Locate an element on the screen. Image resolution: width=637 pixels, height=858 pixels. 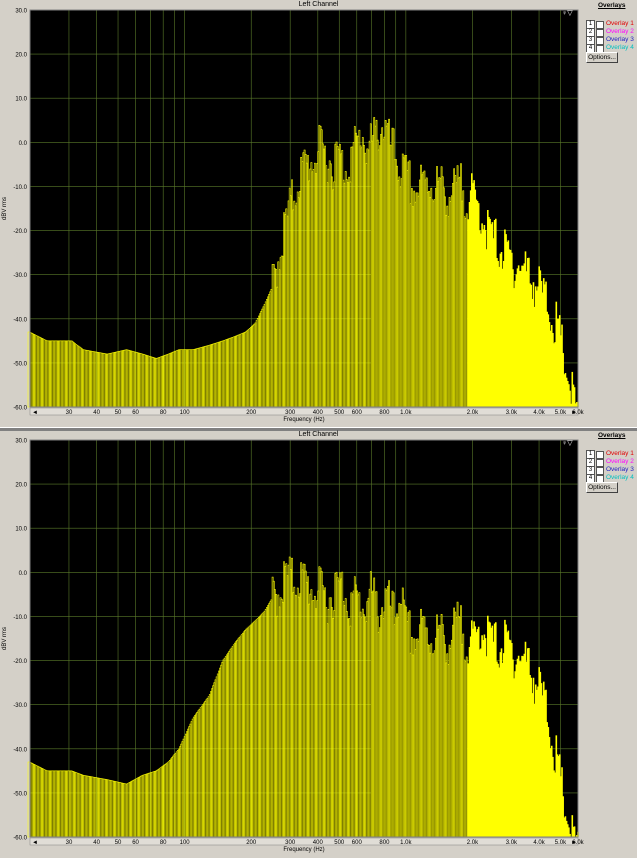
y-tick-label: 20.0 is located at coordinates (21, 56).